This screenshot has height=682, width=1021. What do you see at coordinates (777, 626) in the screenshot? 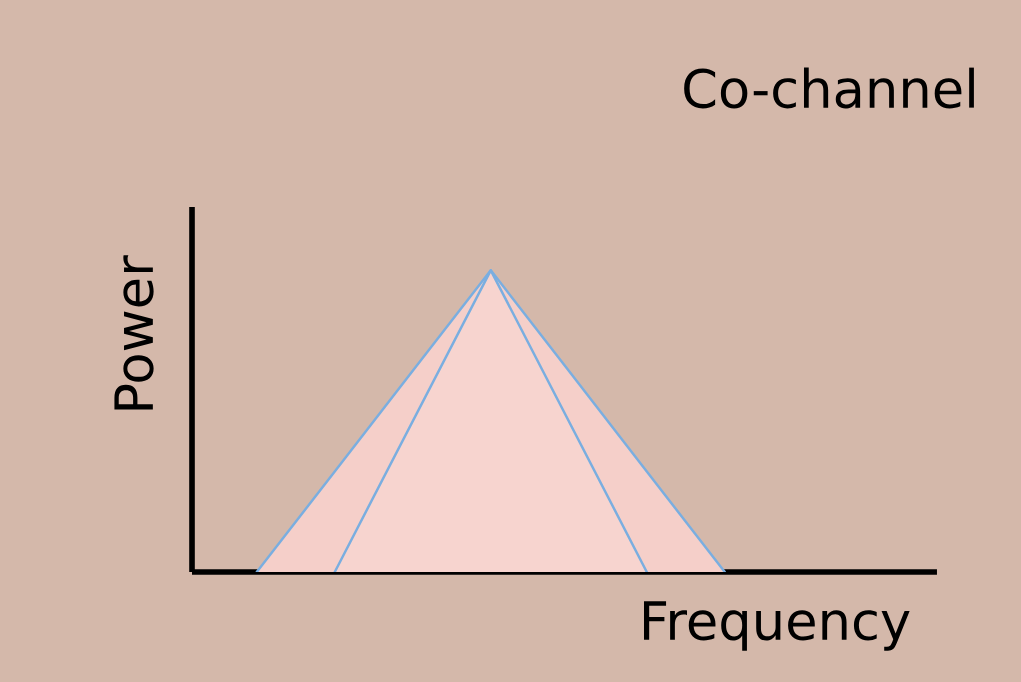
I see `x-axis-title: Frequency` at bounding box center [777, 626].